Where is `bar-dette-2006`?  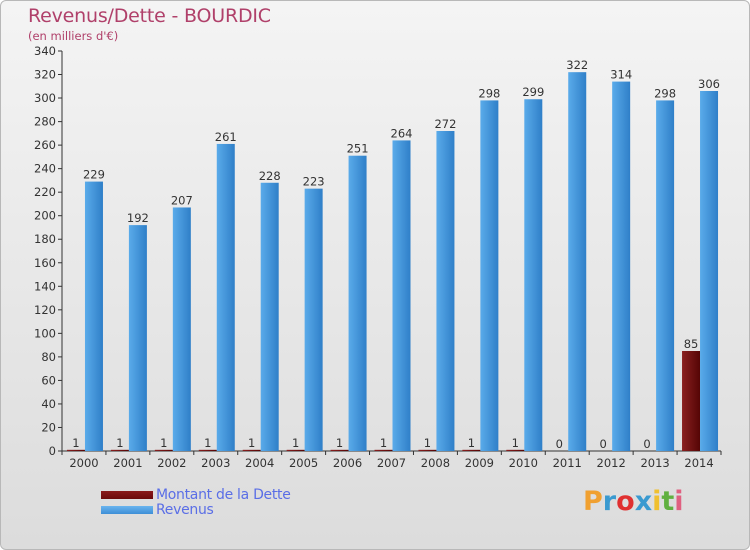 bar-dette-2006 is located at coordinates (339, 450).